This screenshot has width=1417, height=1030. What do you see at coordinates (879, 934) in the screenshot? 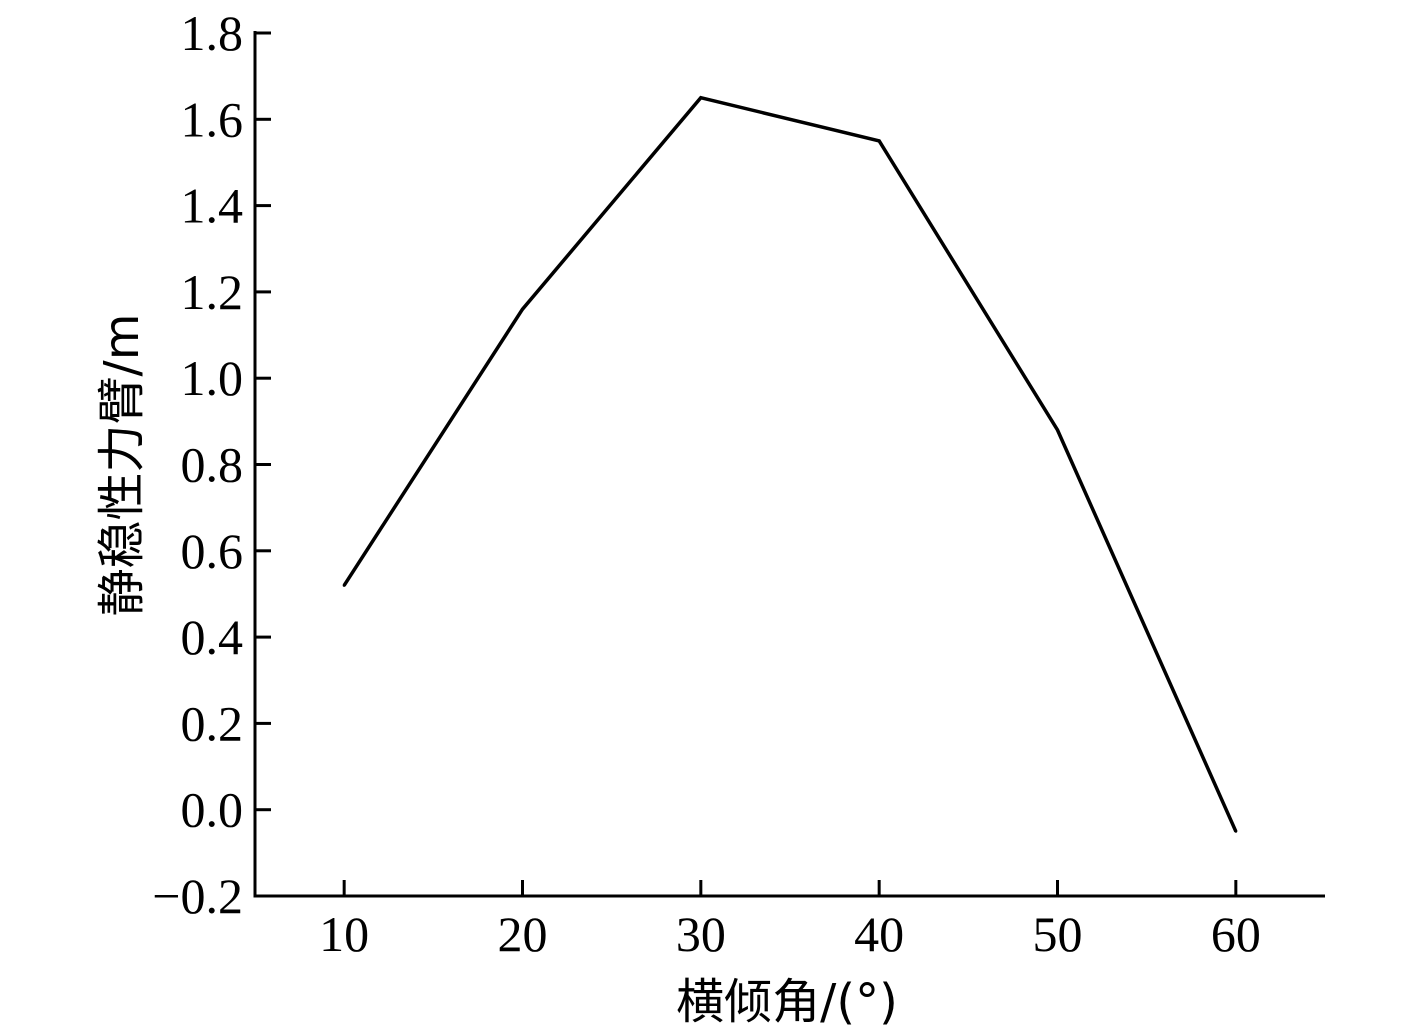
I see `x-tick-label: 40` at bounding box center [879, 934].